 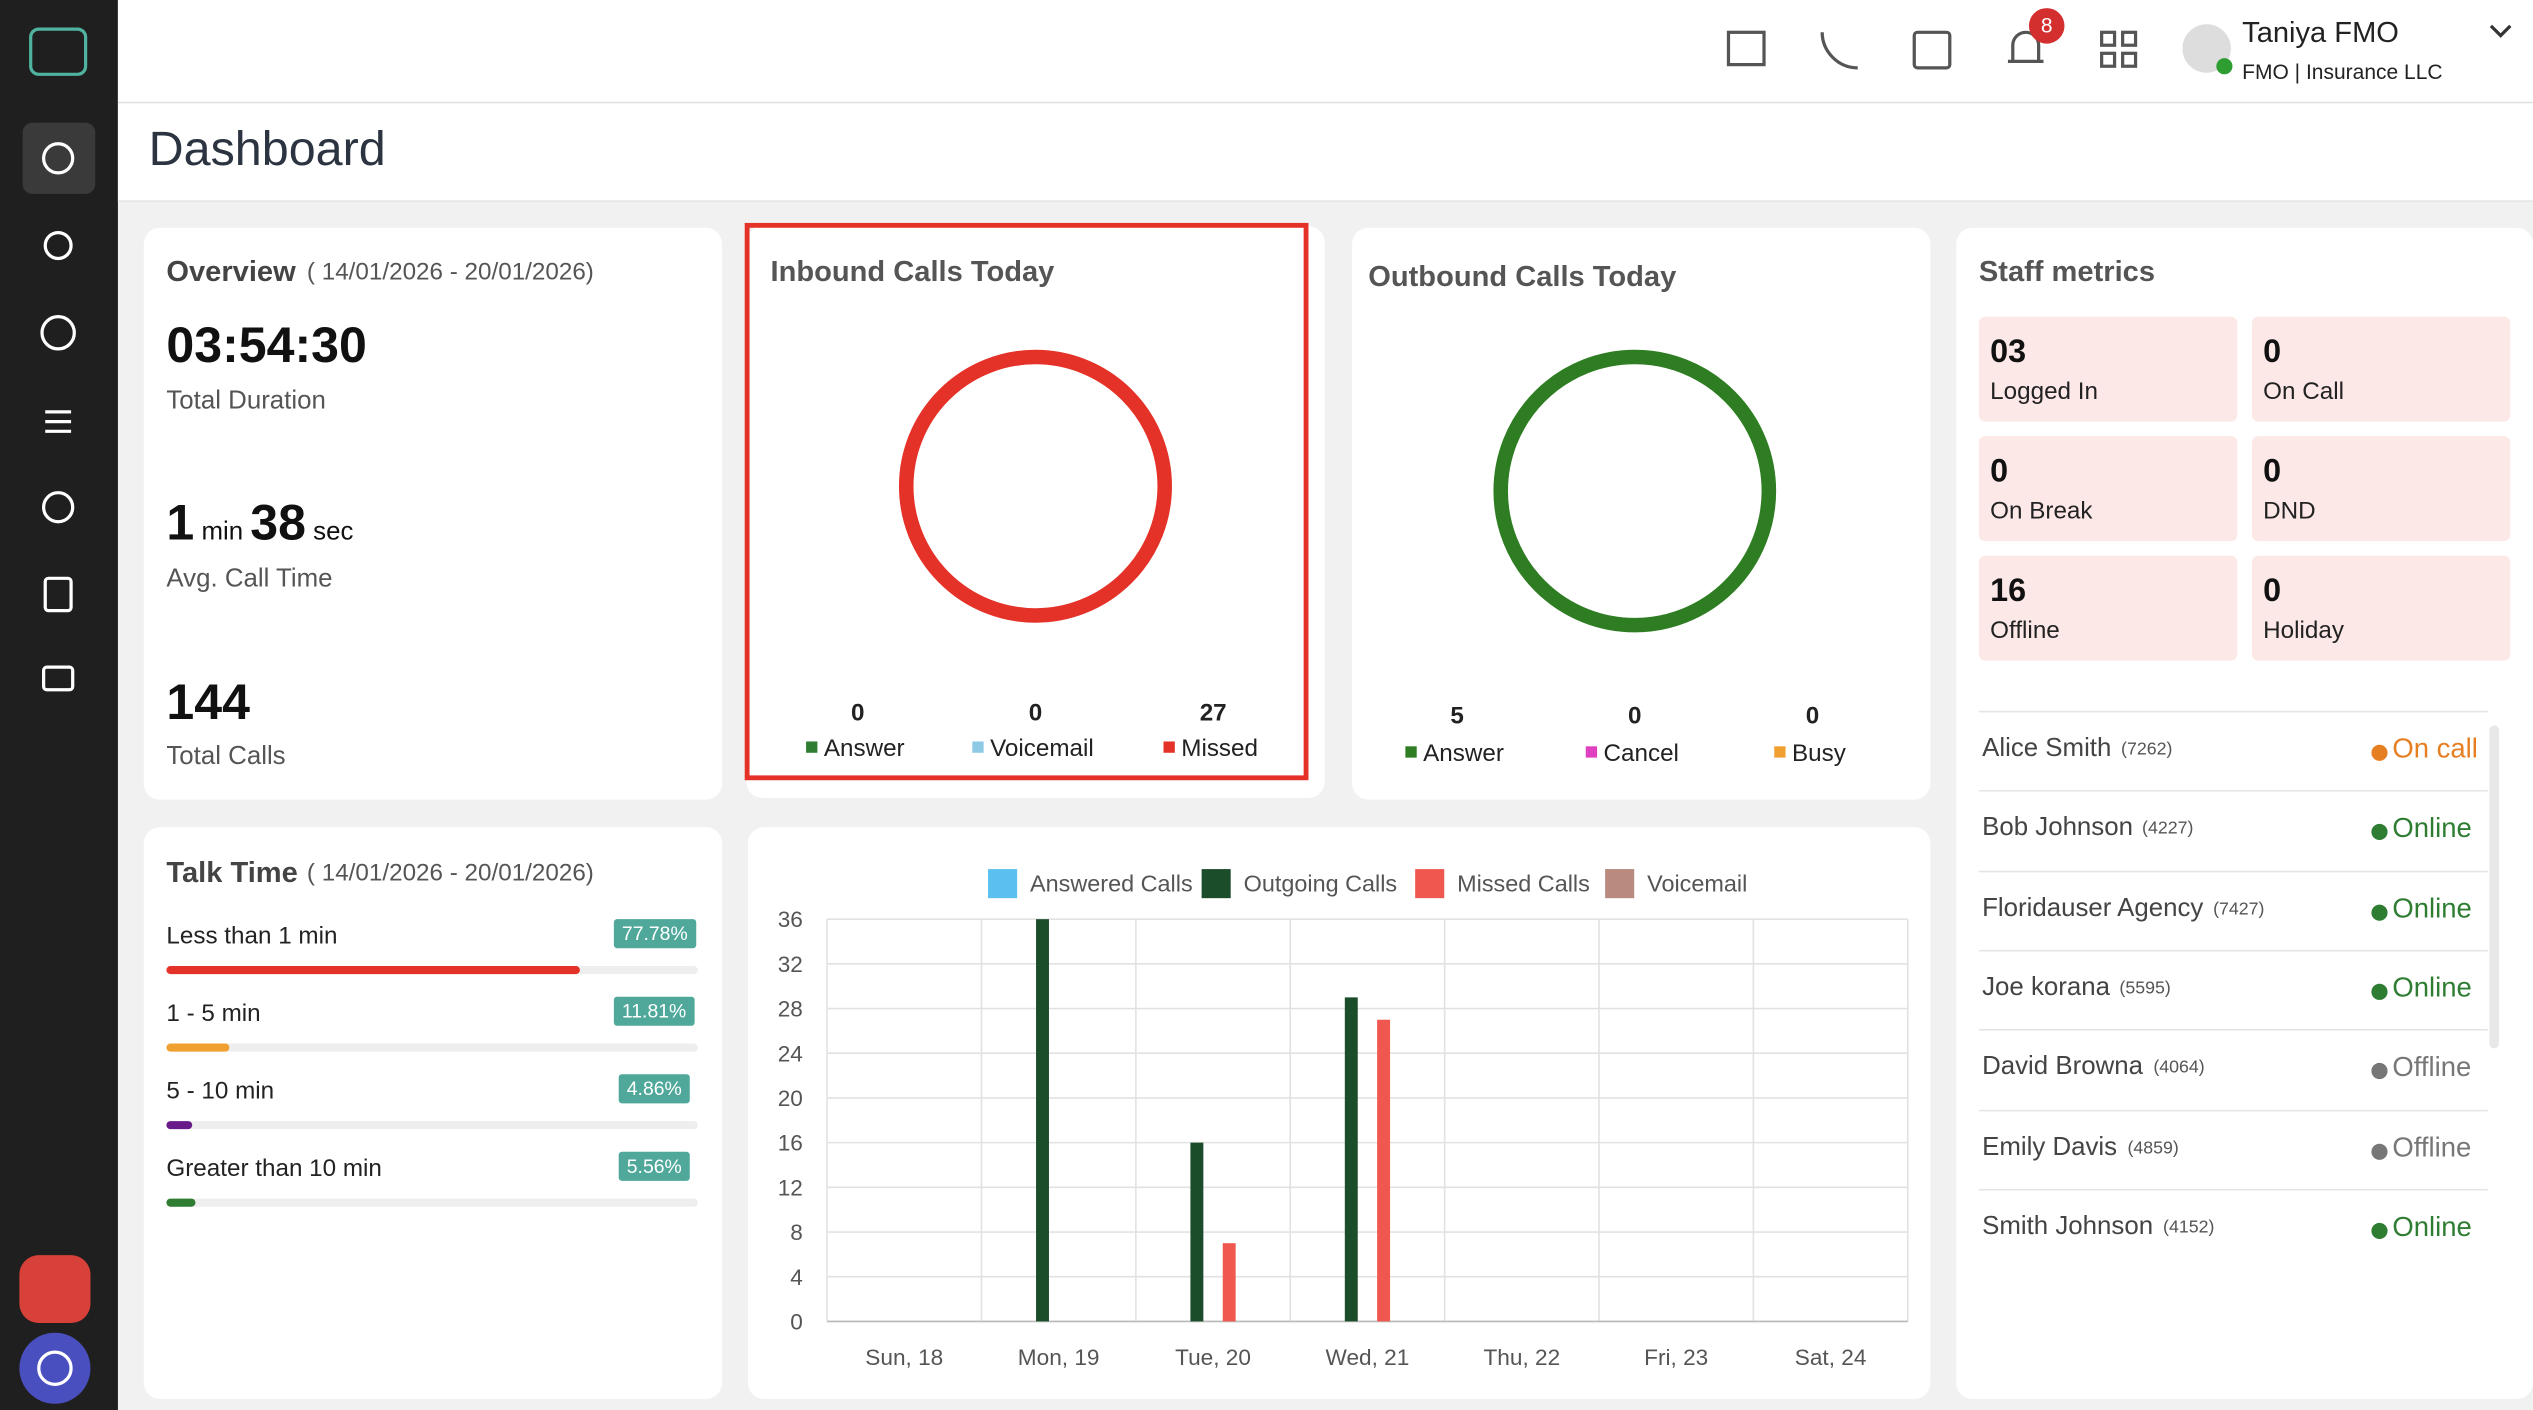 I want to click on member-status: On call, so click(x=2435, y=749).